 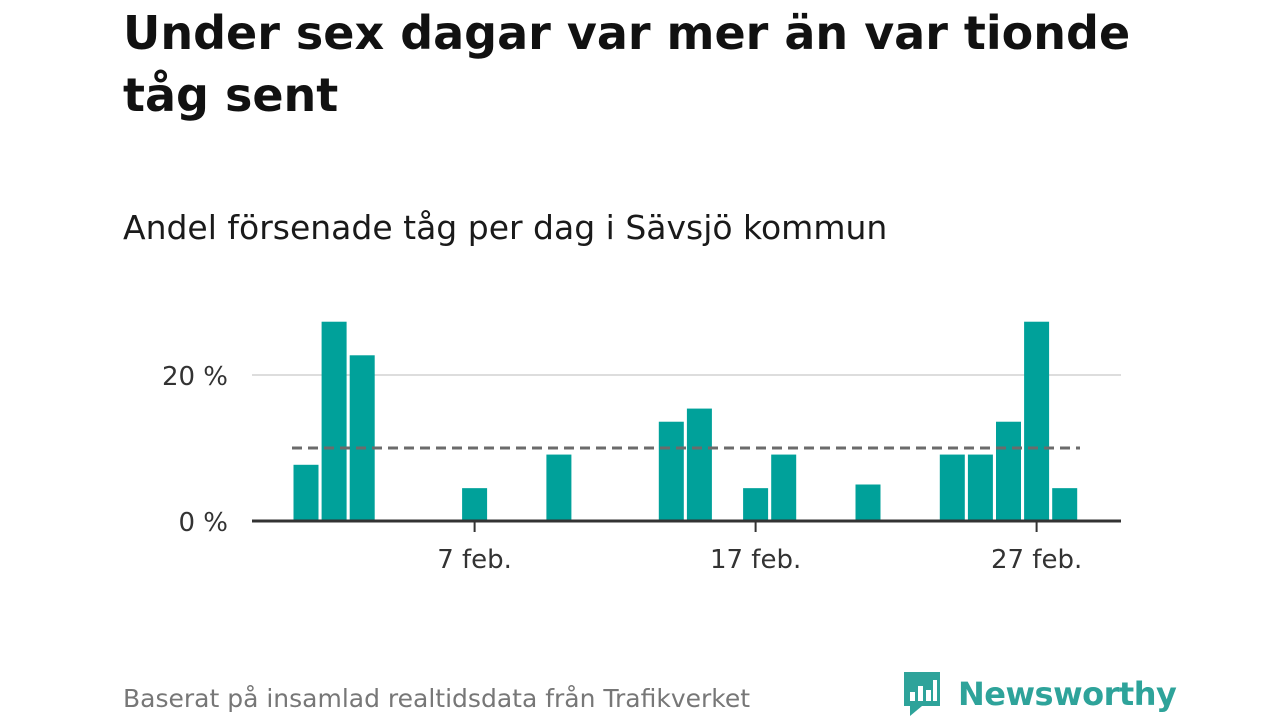 I want to click on brand-name: Newsworthy, so click(x=1067, y=694).